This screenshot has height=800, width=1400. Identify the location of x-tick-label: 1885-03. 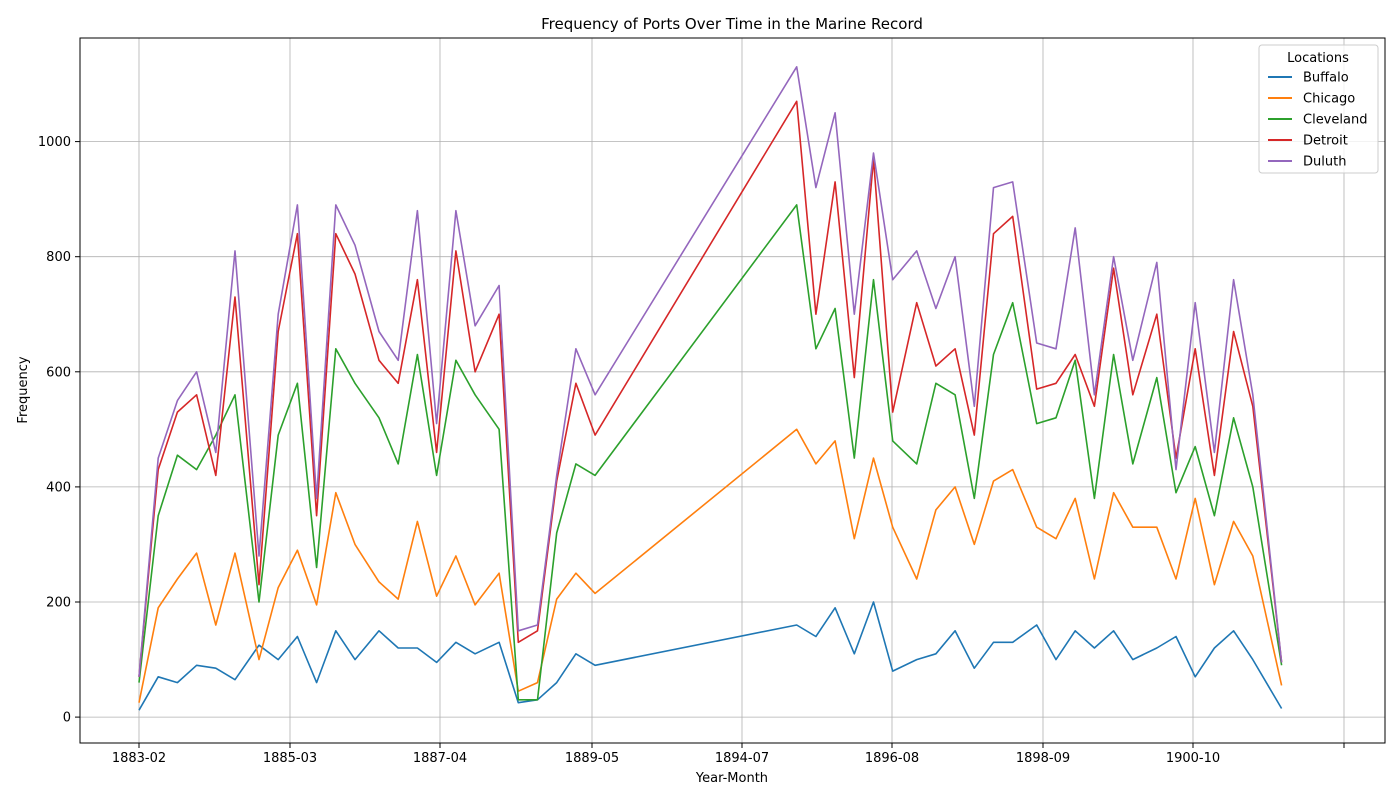
(290, 758).